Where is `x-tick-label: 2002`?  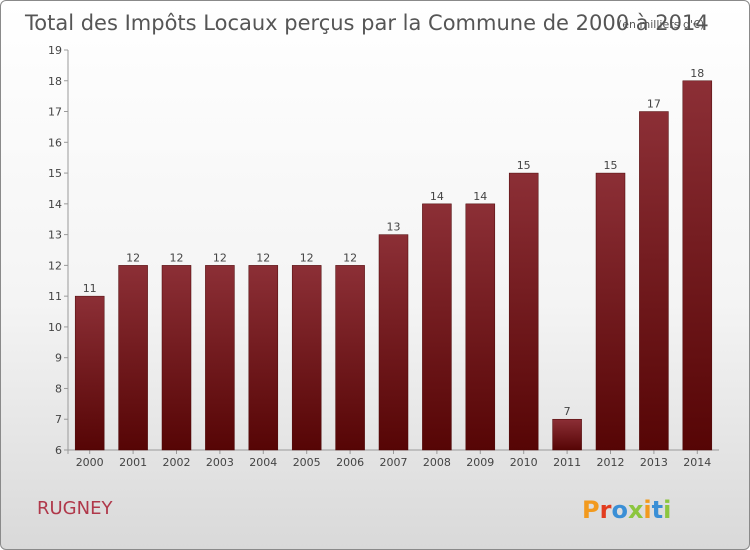
x-tick-label: 2002 is located at coordinates (177, 462).